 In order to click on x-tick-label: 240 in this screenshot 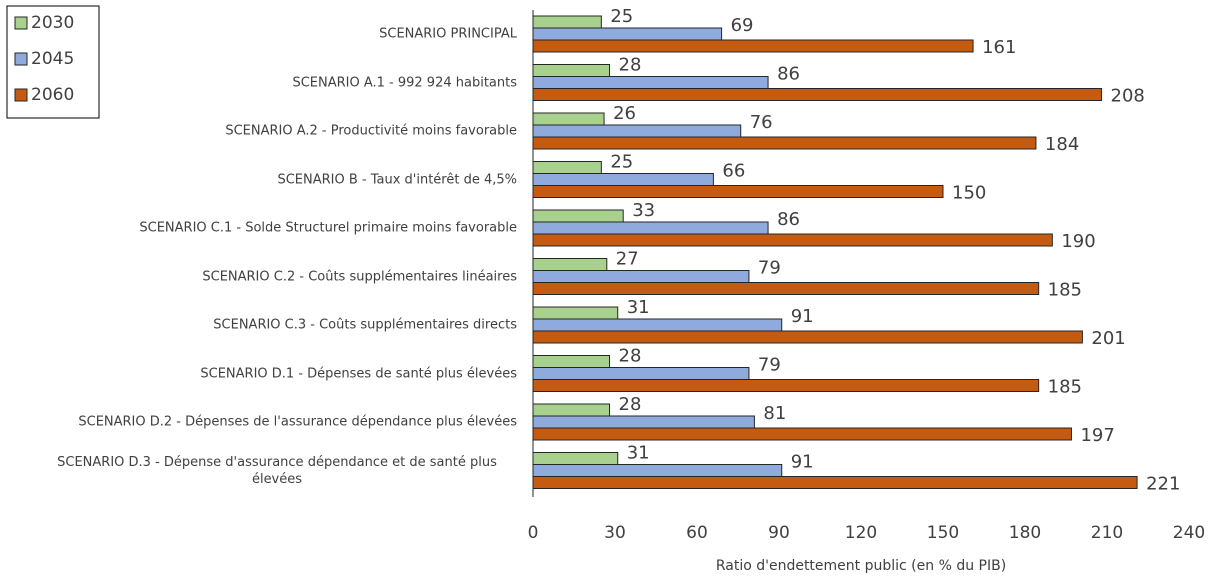, I will do `click(1189, 533)`.